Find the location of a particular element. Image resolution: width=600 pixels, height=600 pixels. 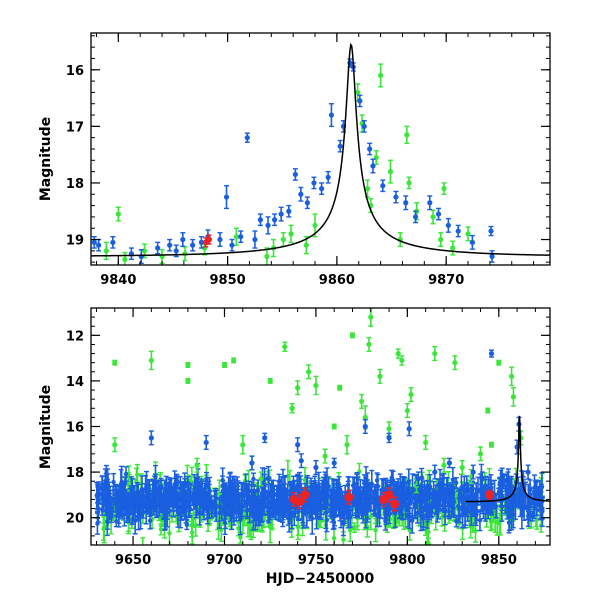

x-tick-label: 9700 is located at coordinates (224, 560).